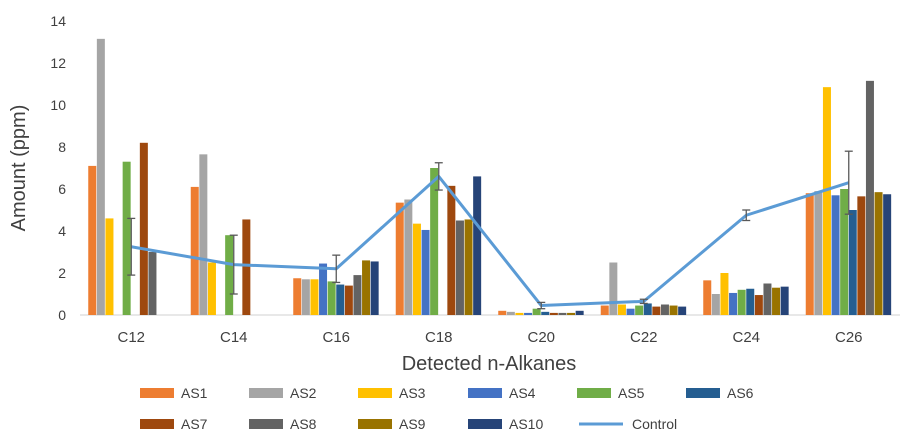  What do you see at coordinates (545, 313) in the screenshot?
I see `bar-as6-c20` at bounding box center [545, 313].